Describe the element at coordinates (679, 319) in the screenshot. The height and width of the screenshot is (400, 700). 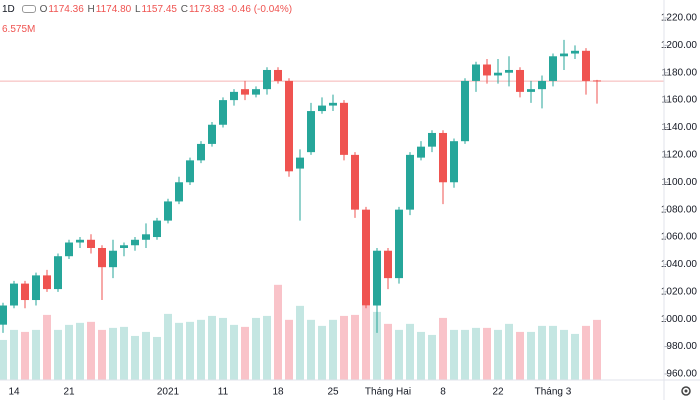
I see `y-tick-label: 1000.00` at that location.